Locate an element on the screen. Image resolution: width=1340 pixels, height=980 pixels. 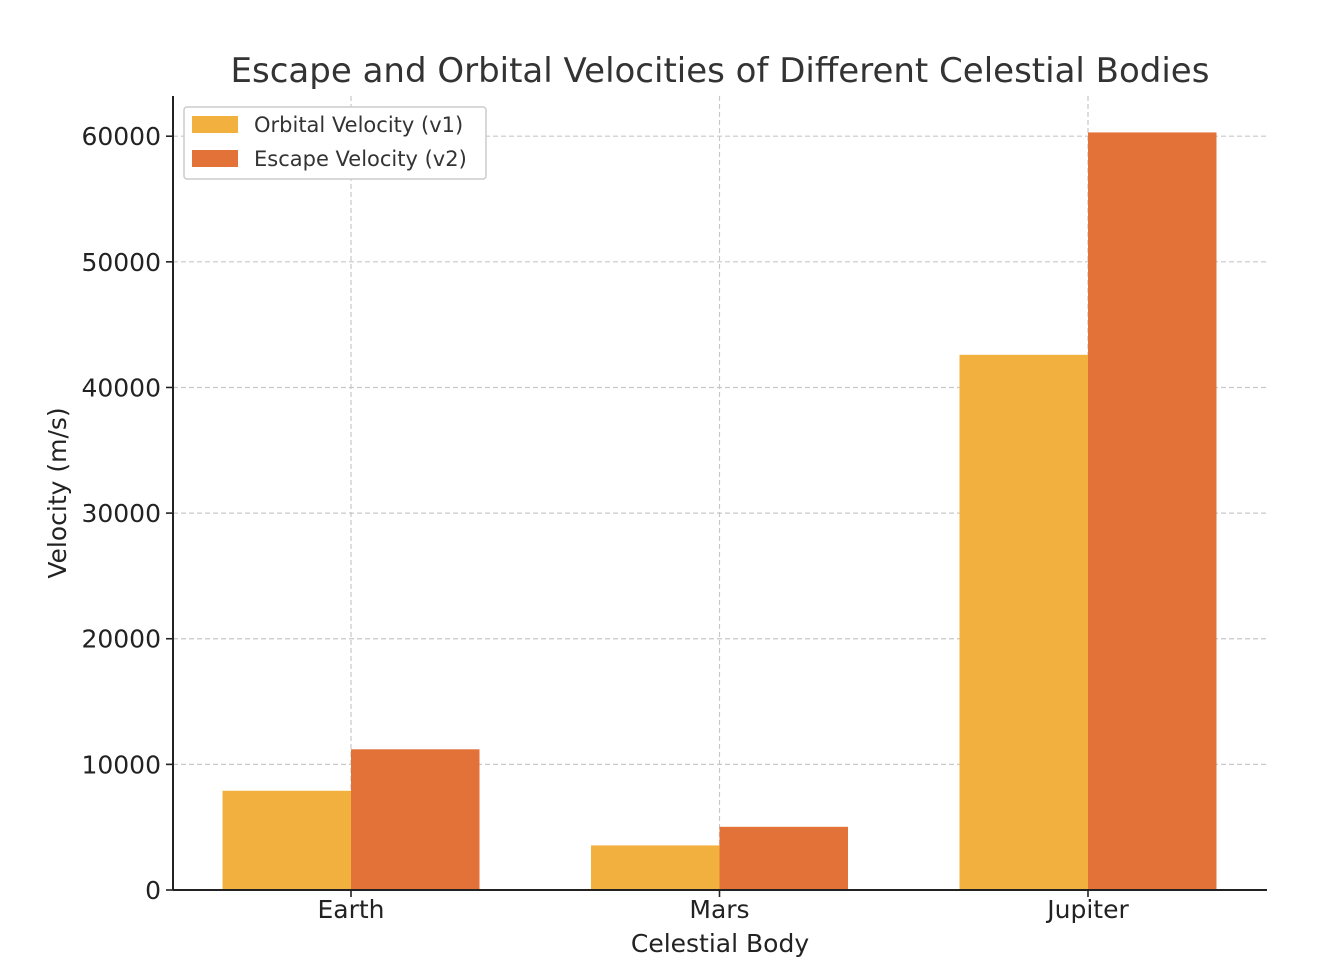
legend-swatch-orbital is located at coordinates (215, 124).